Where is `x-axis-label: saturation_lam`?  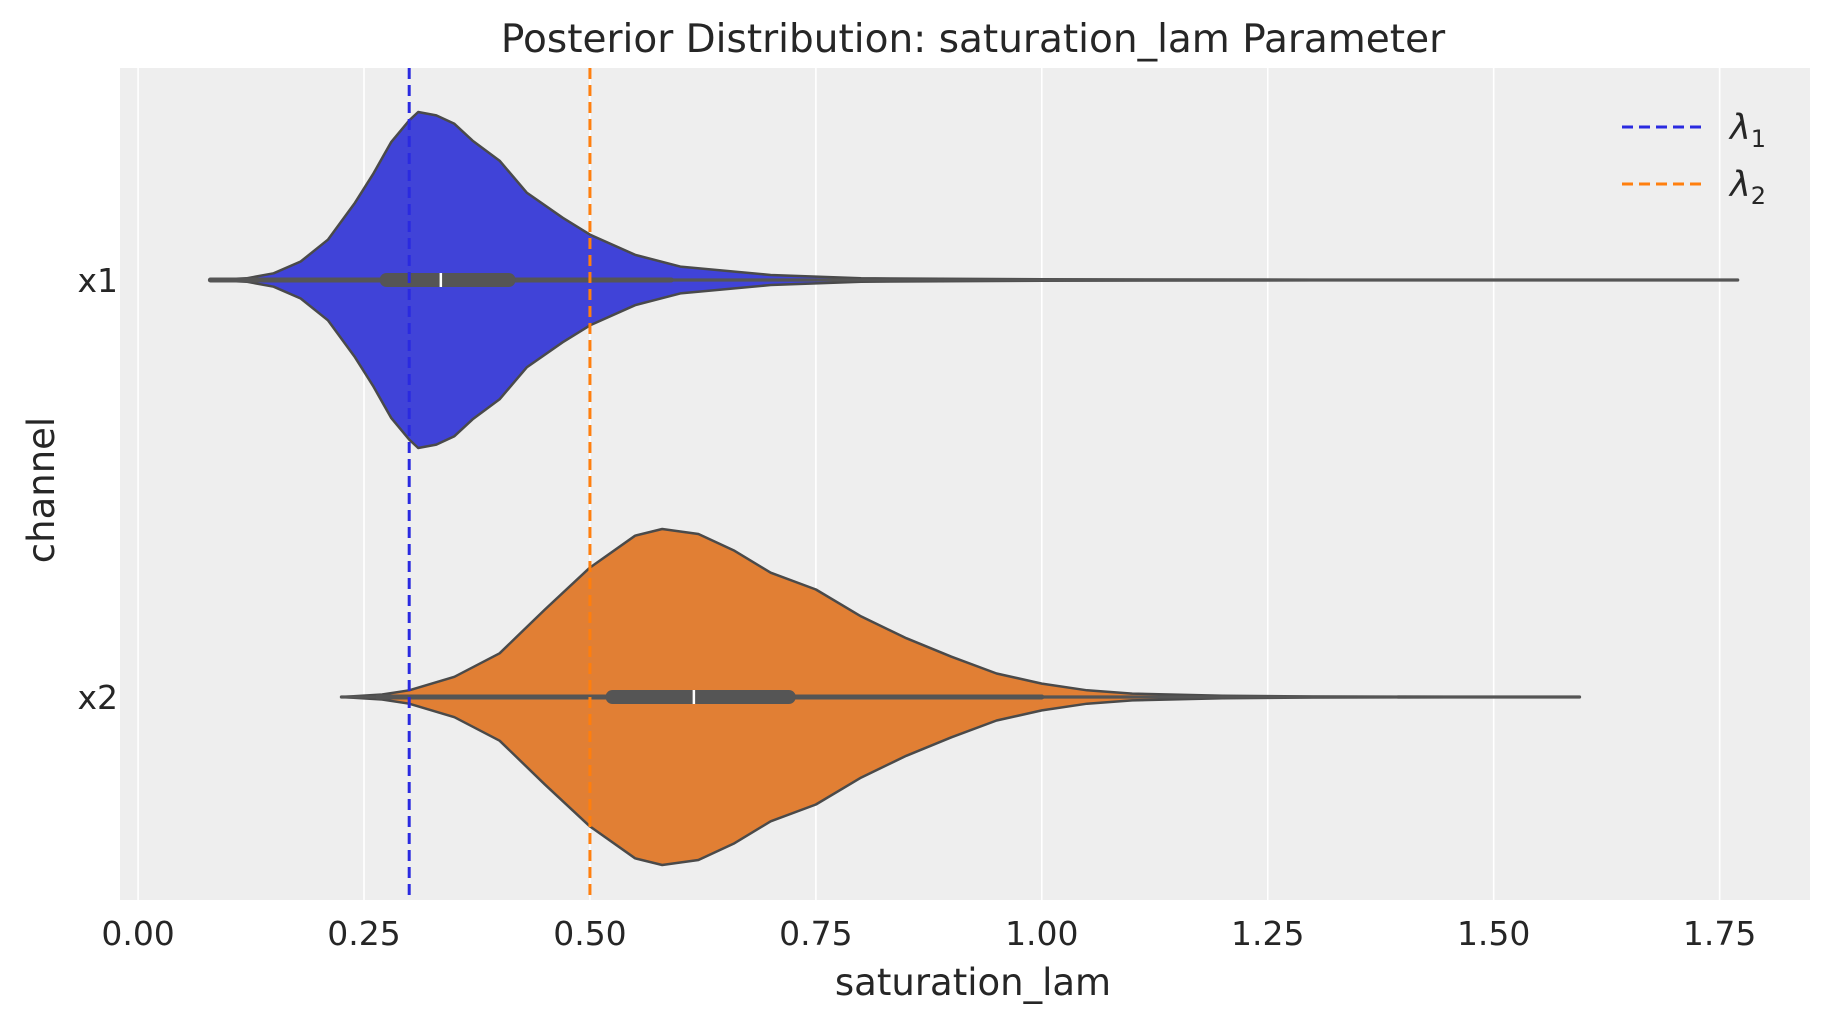
x-axis-label: saturation_lam is located at coordinates (973, 982).